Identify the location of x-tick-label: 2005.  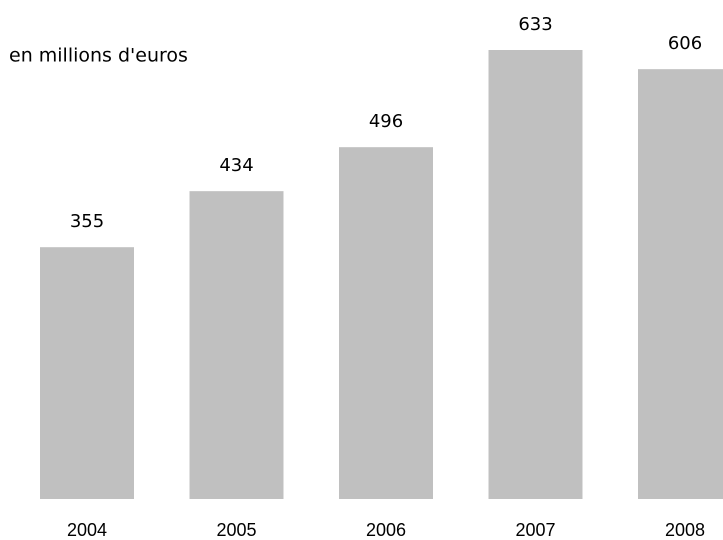
(236, 530).